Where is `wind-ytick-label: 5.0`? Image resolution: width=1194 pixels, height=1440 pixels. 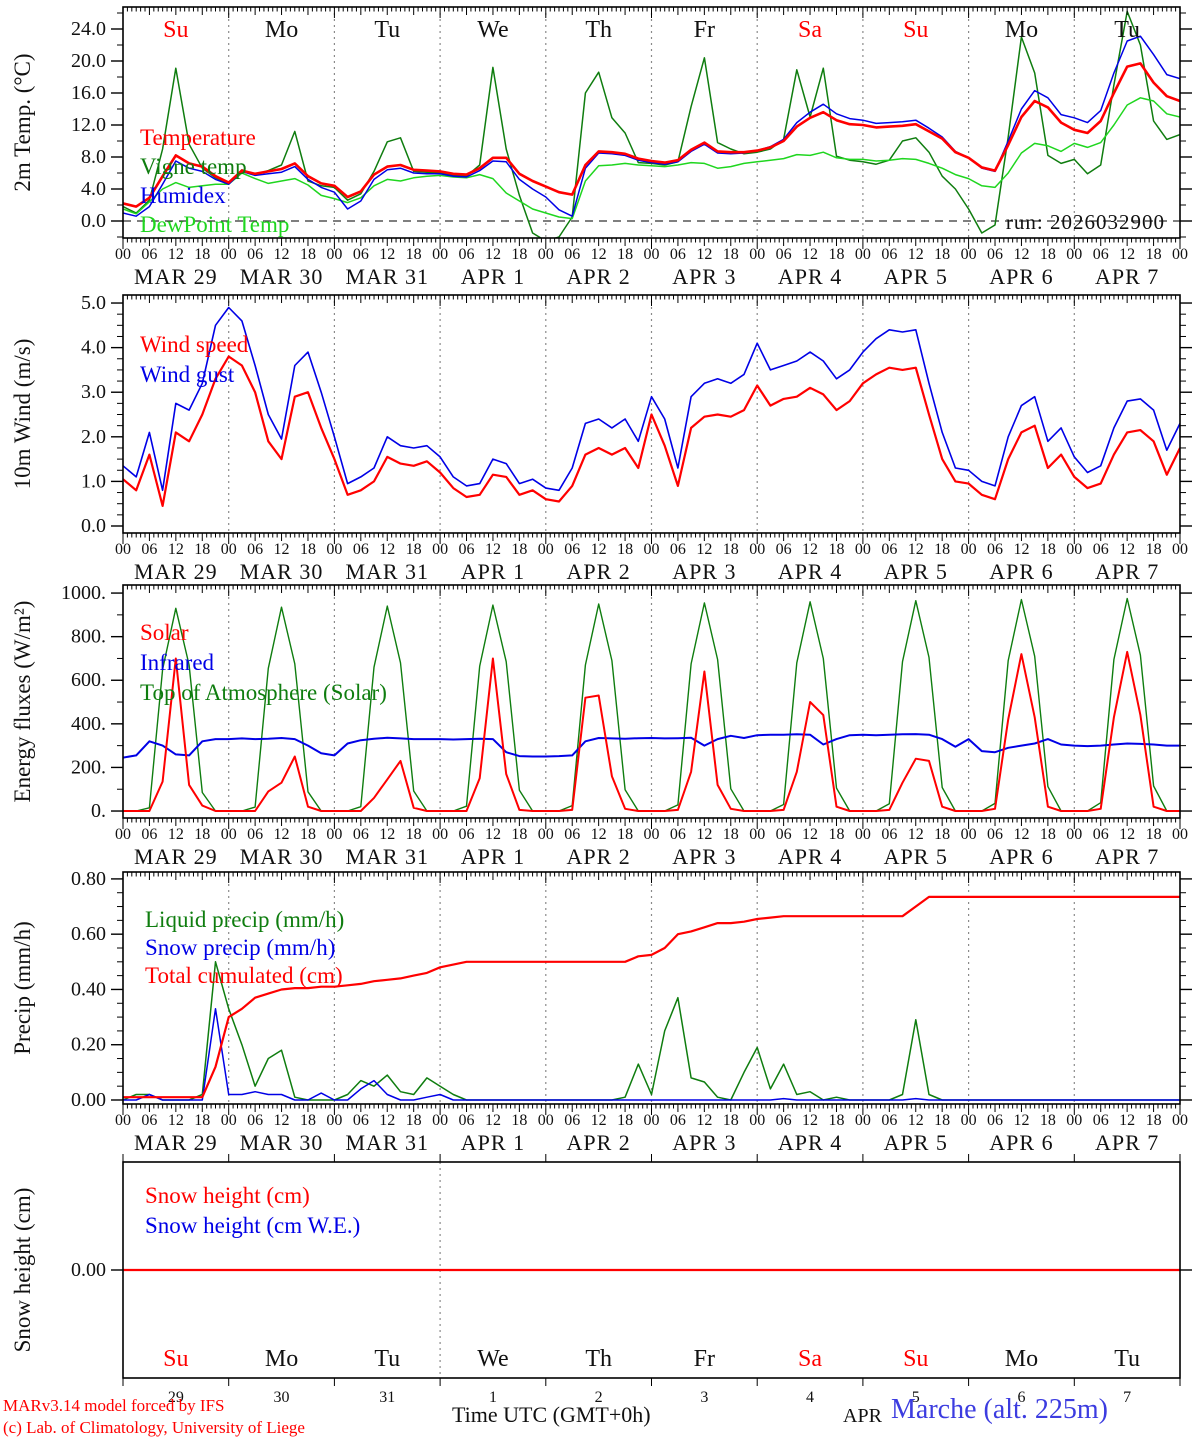
wind-ytick-label: 5.0 is located at coordinates (93, 303).